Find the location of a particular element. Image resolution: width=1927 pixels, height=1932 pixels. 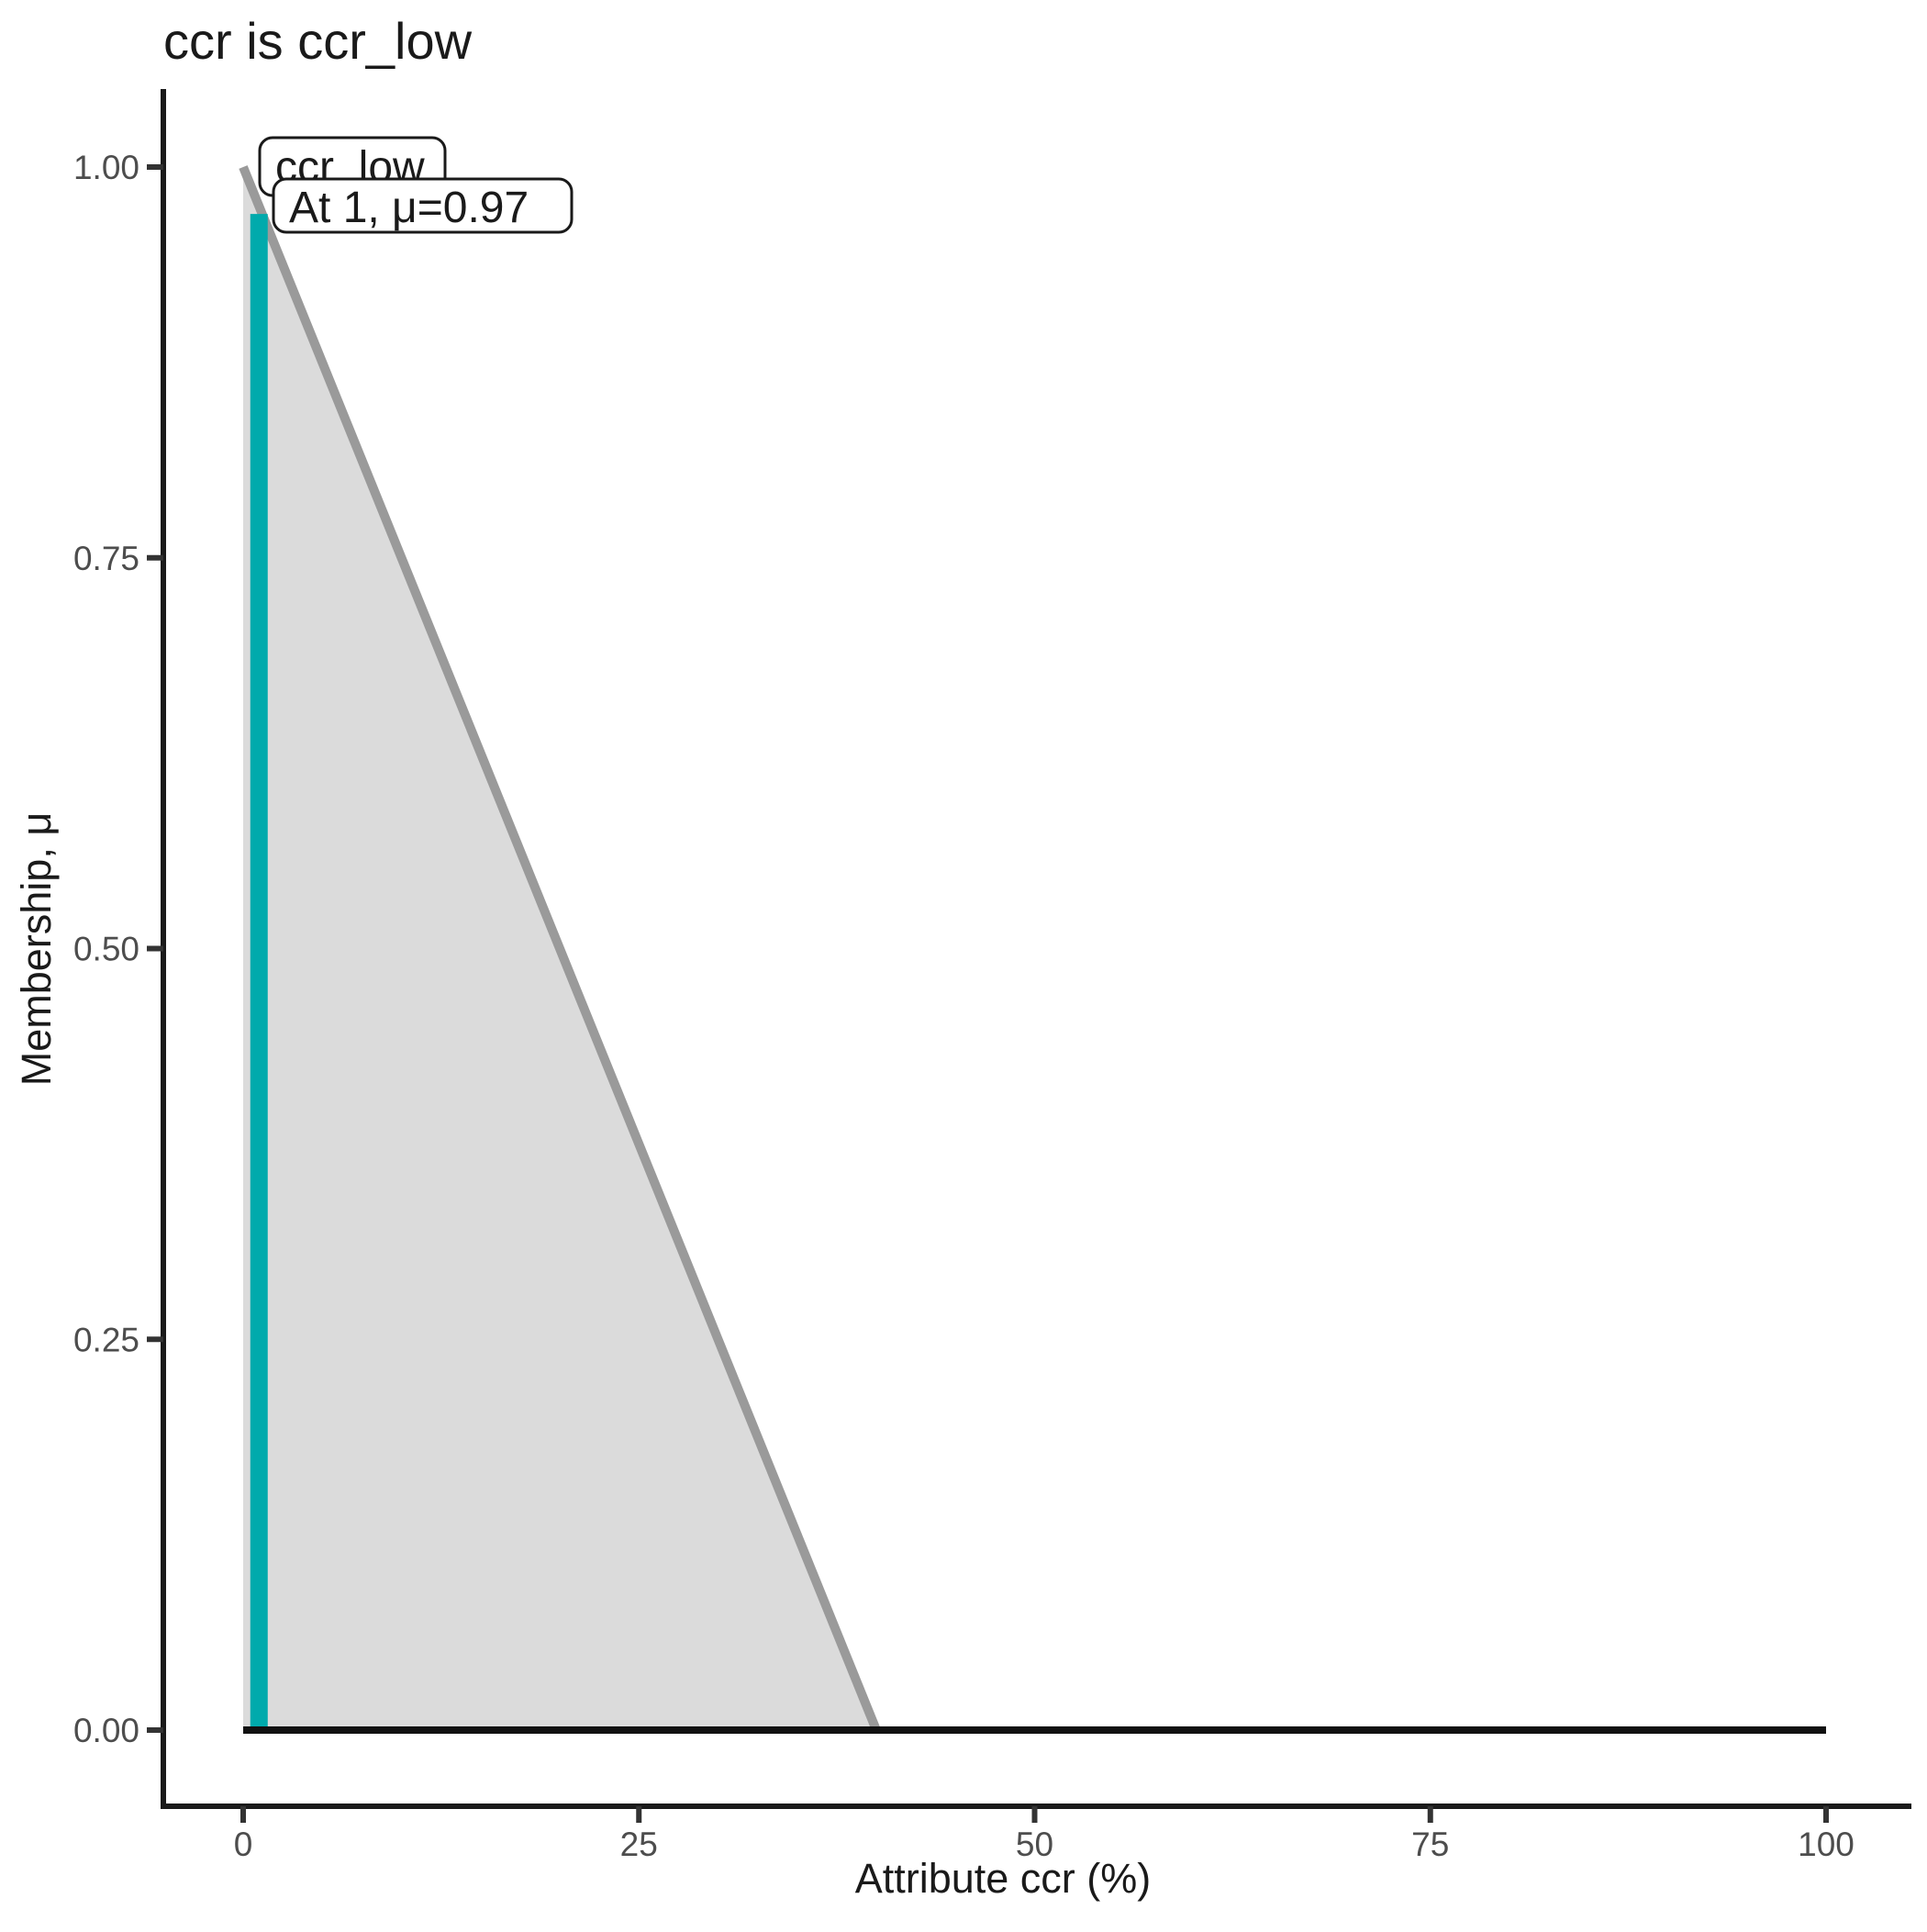

x-tick-label: 75 is located at coordinates (1430, 1844).